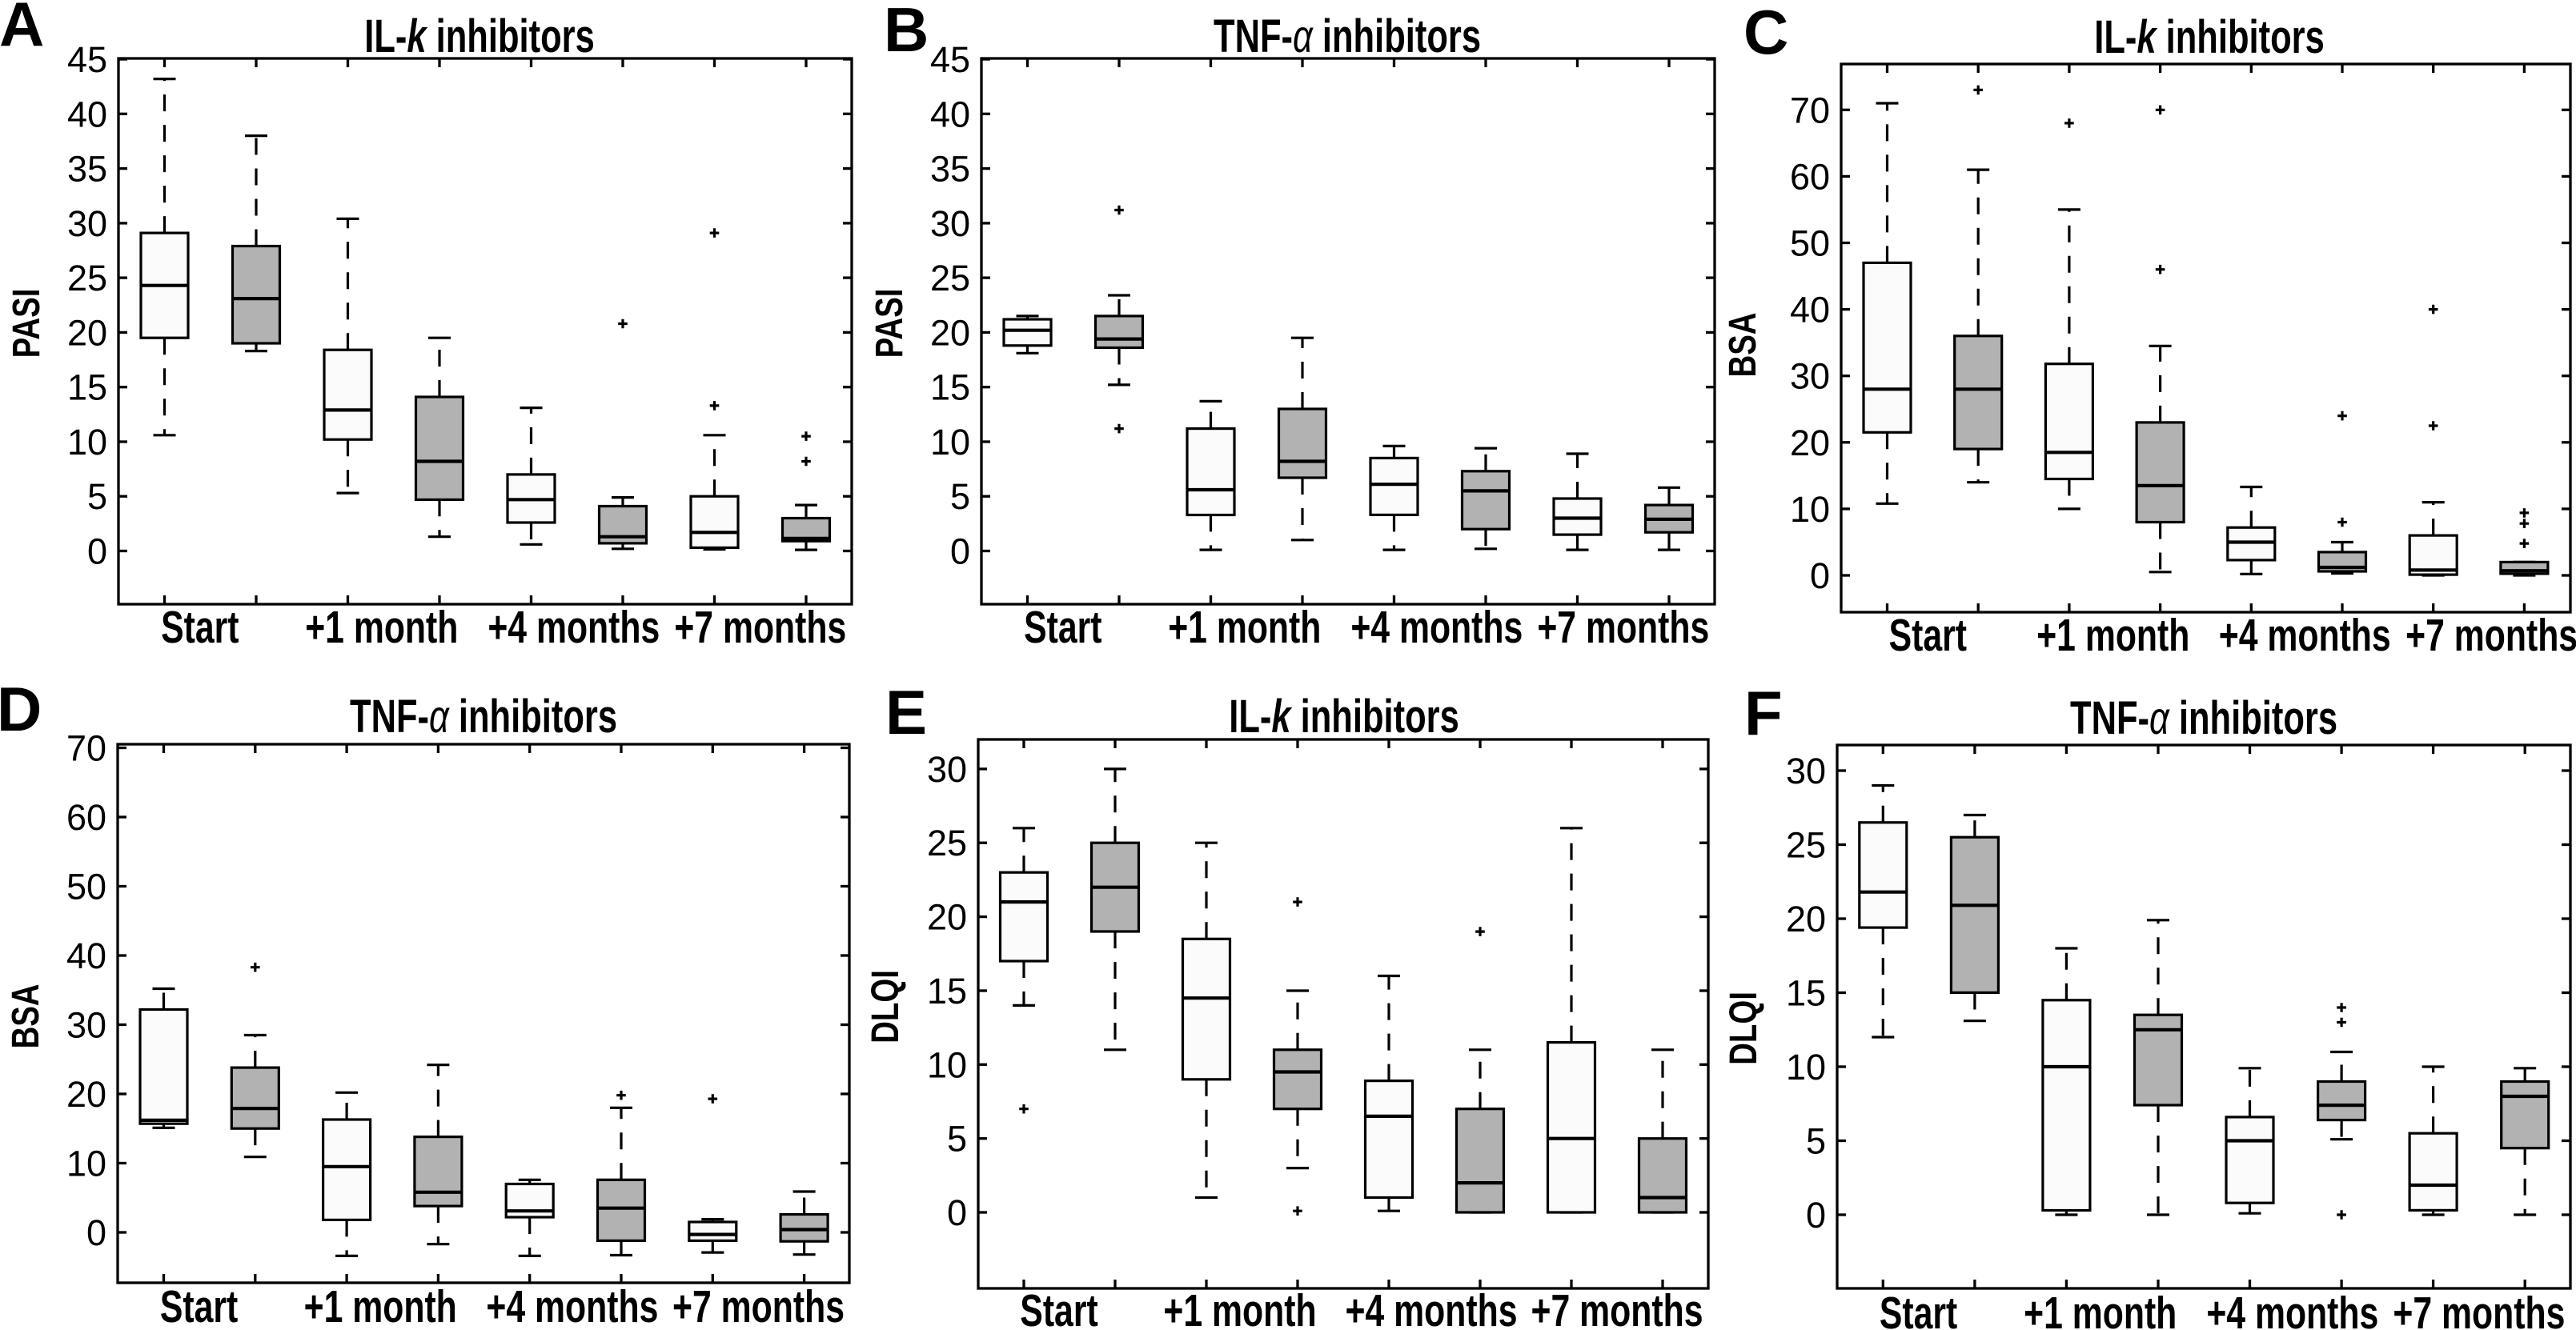  Describe the element at coordinates (1764, 713) in the screenshot. I see `svg-text: F` at that location.